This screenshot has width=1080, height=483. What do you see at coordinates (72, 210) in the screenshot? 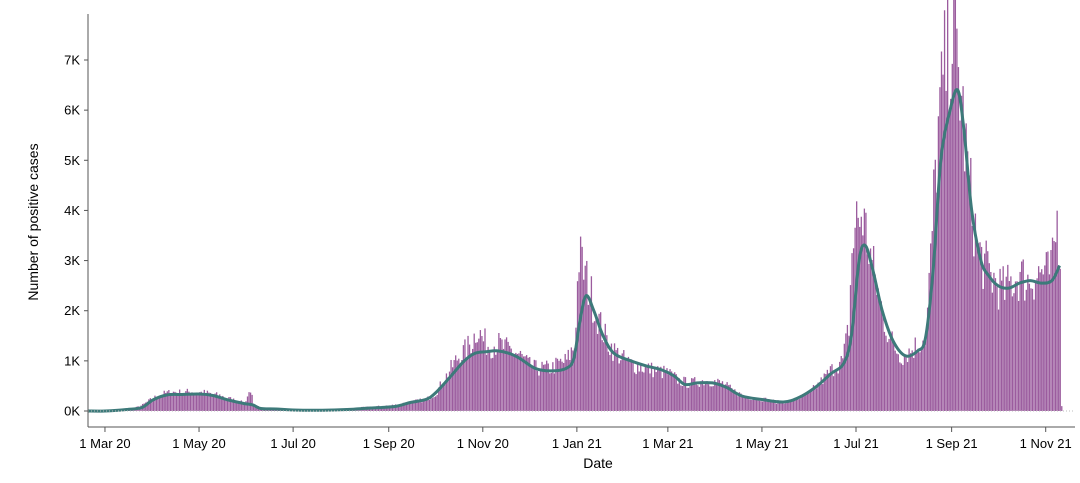
I see `y-tick-label: 4K` at bounding box center [72, 210].